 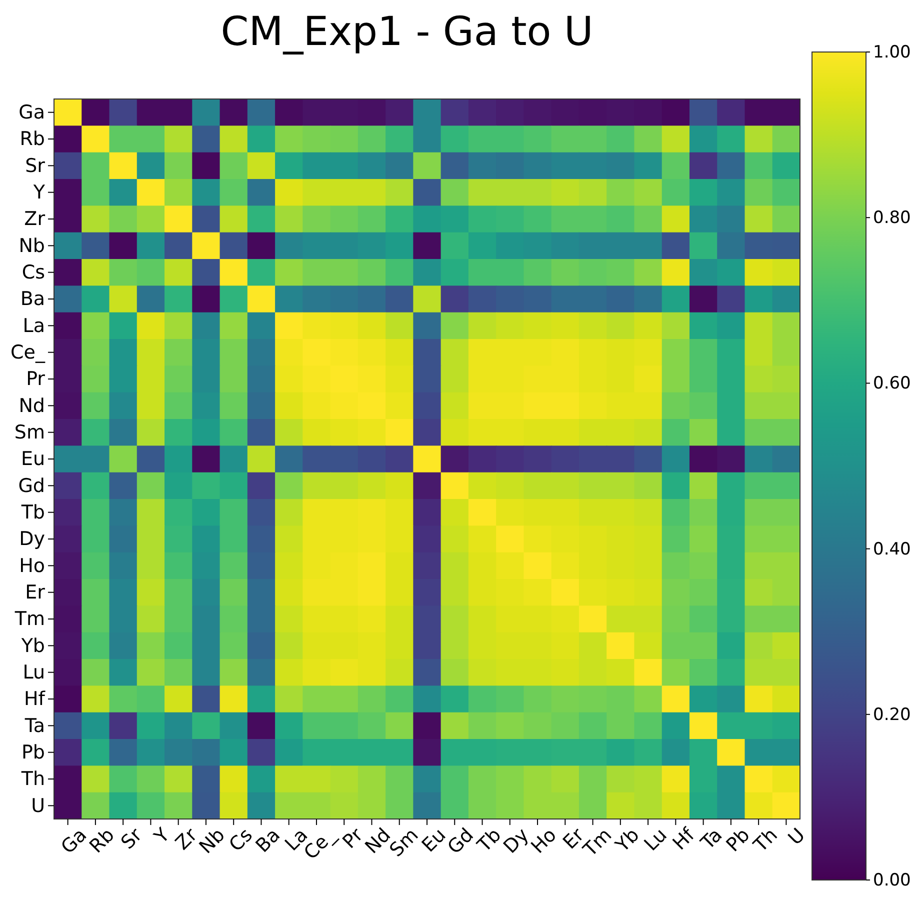 What do you see at coordinates (268, 841) in the screenshot?
I see `x-tick-label: Ba` at bounding box center [268, 841].